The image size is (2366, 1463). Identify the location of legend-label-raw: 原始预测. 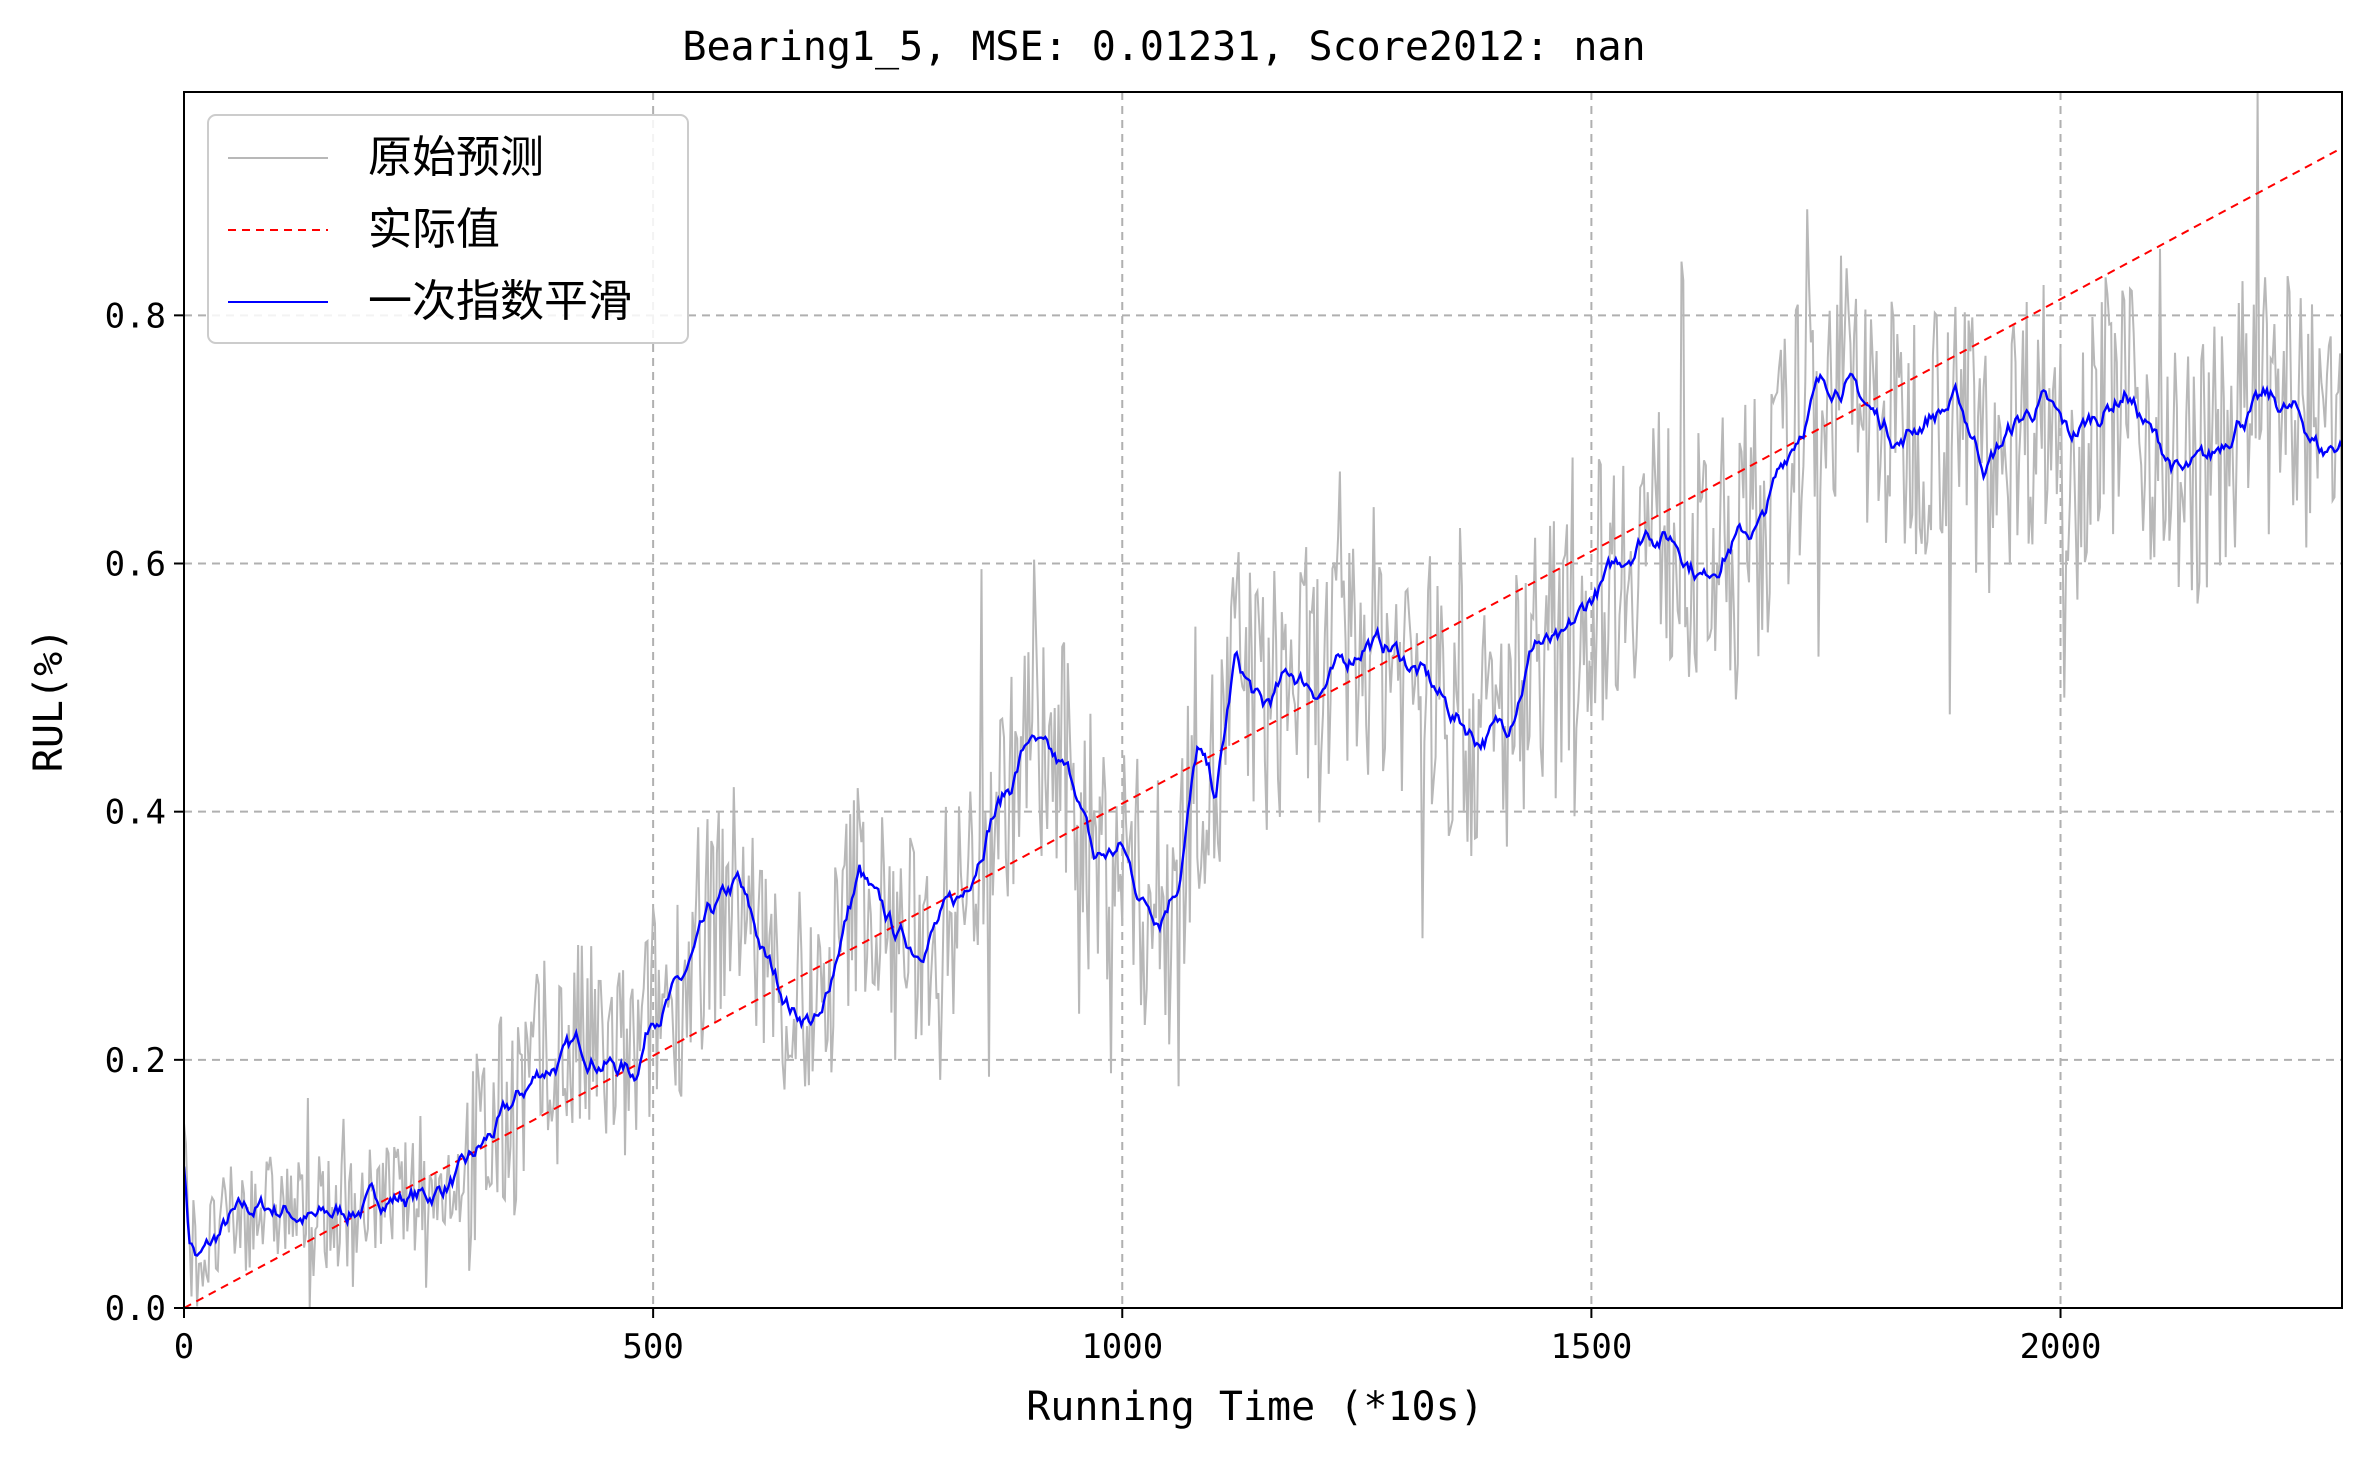
(456, 157).